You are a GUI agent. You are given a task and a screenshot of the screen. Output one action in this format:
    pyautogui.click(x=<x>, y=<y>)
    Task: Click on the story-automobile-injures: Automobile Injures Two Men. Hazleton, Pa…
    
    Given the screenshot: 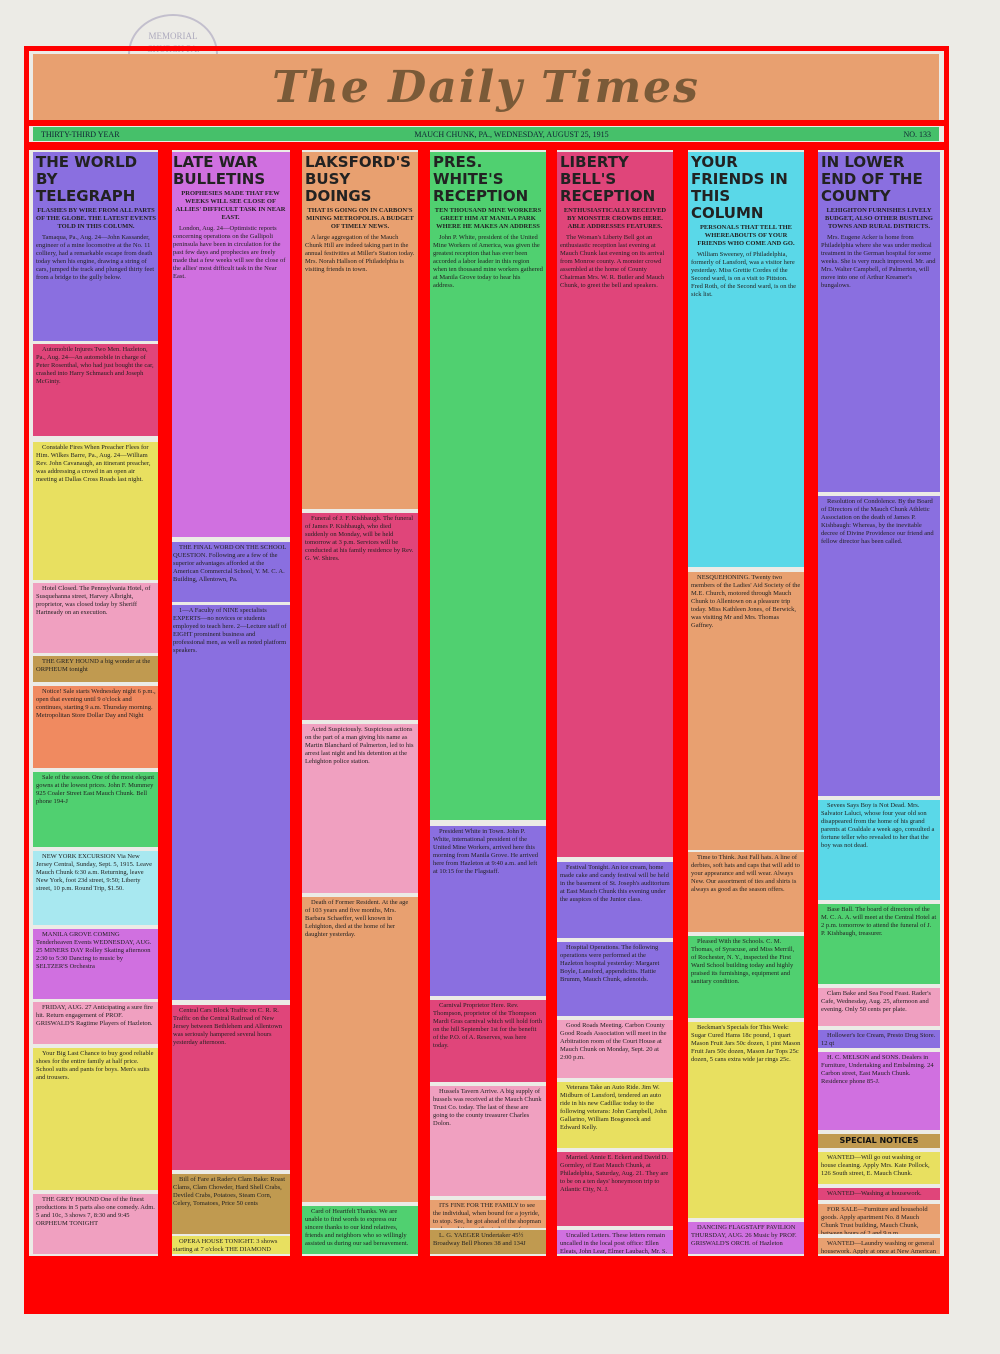 What is the action you would take?
    pyautogui.click(x=96, y=390)
    